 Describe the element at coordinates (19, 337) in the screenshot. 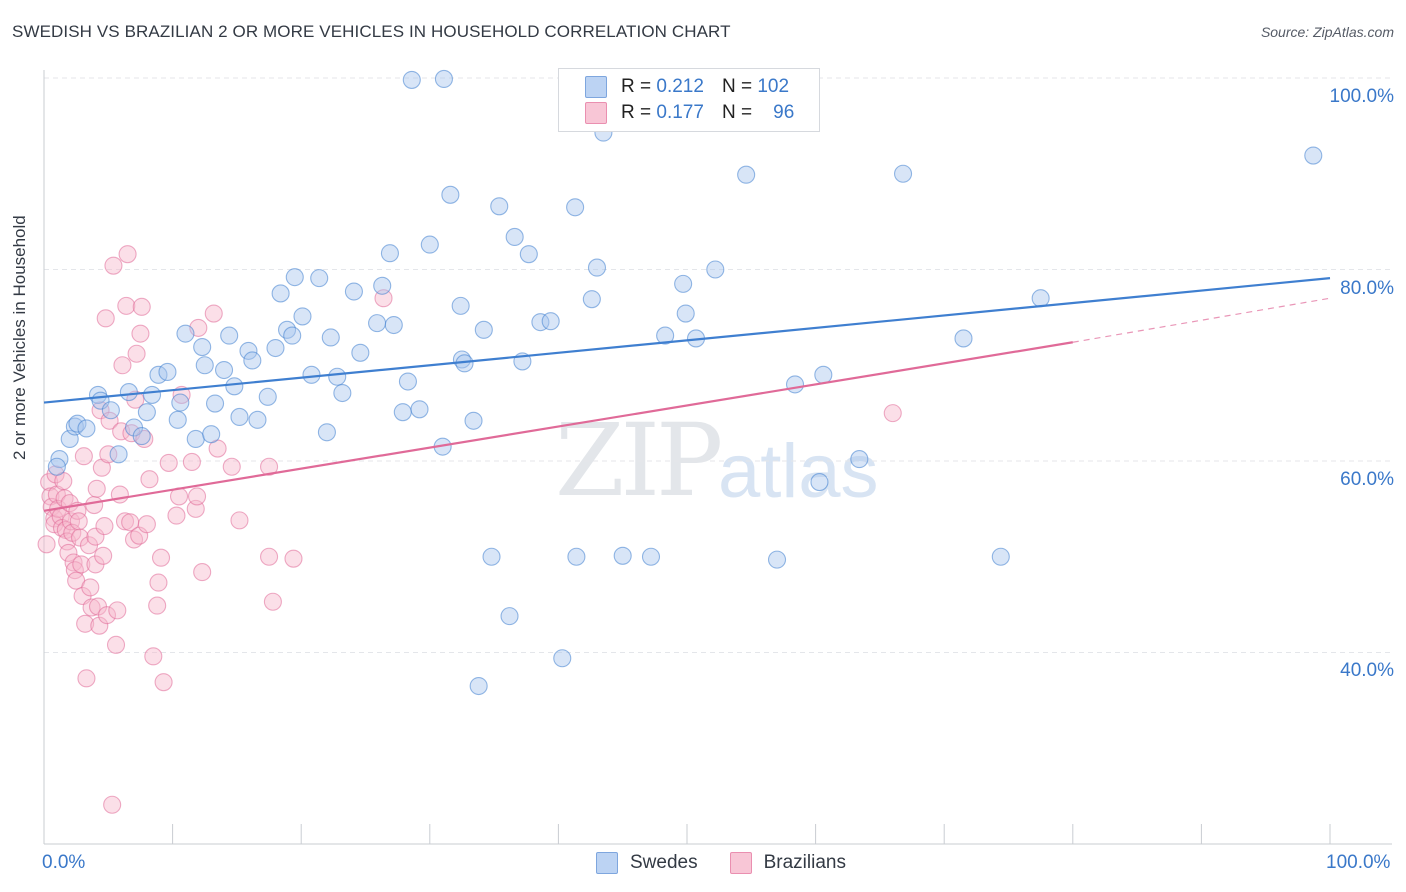

I see `y-axis-label: 2 or more Vehicles in Household` at that location.